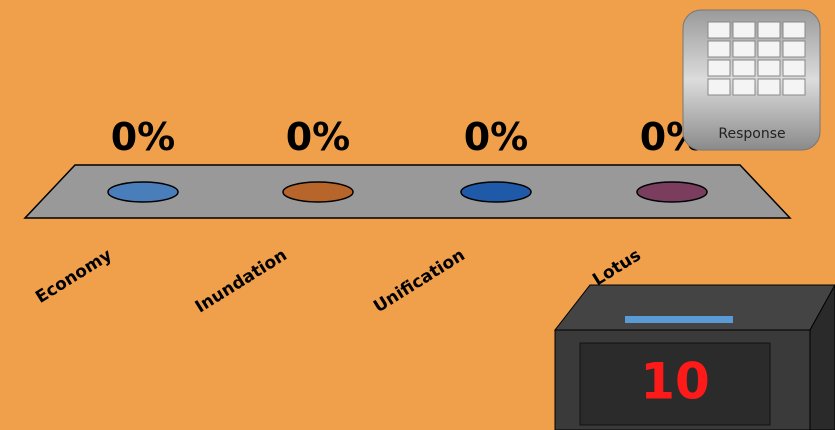  What do you see at coordinates (419, 281) in the screenshot?
I see `x-tick-label: Unification` at bounding box center [419, 281].